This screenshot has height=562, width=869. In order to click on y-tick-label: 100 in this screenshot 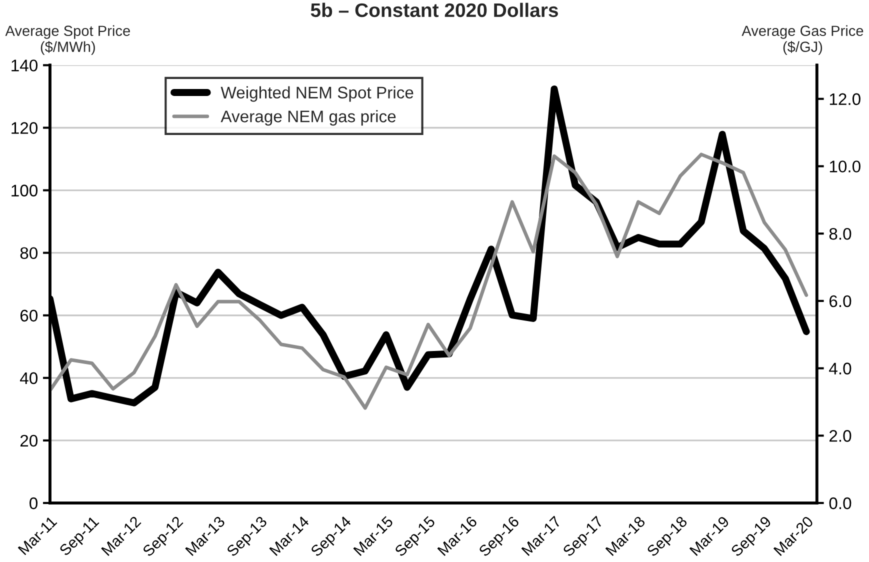, I will do `click(25, 190)`.